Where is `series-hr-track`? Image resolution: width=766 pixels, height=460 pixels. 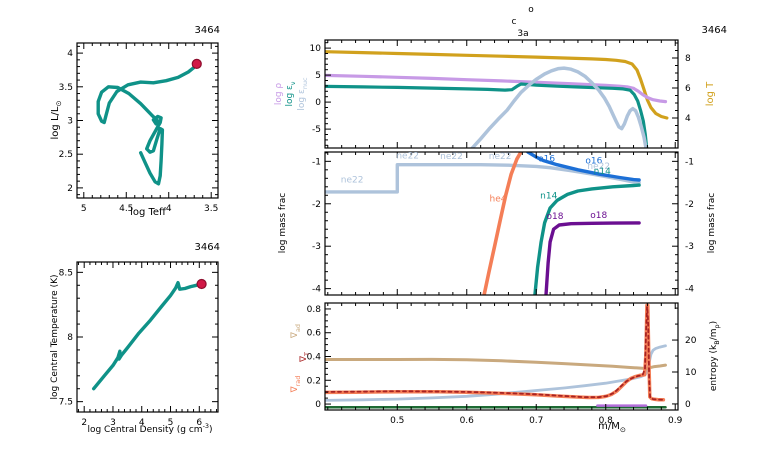
series-hr-track is located at coordinates (147, 124).